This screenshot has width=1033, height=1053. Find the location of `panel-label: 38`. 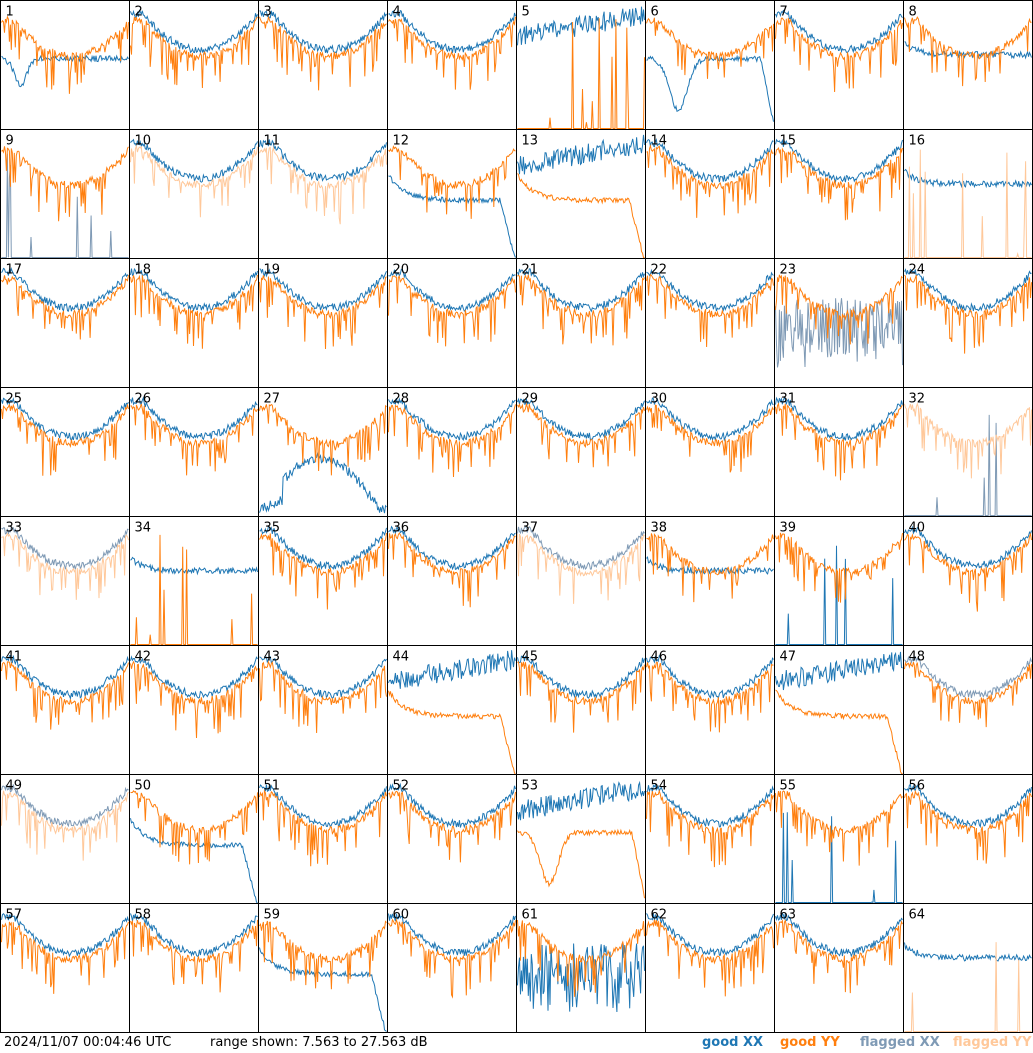

panel-label: 38 is located at coordinates (659, 528).